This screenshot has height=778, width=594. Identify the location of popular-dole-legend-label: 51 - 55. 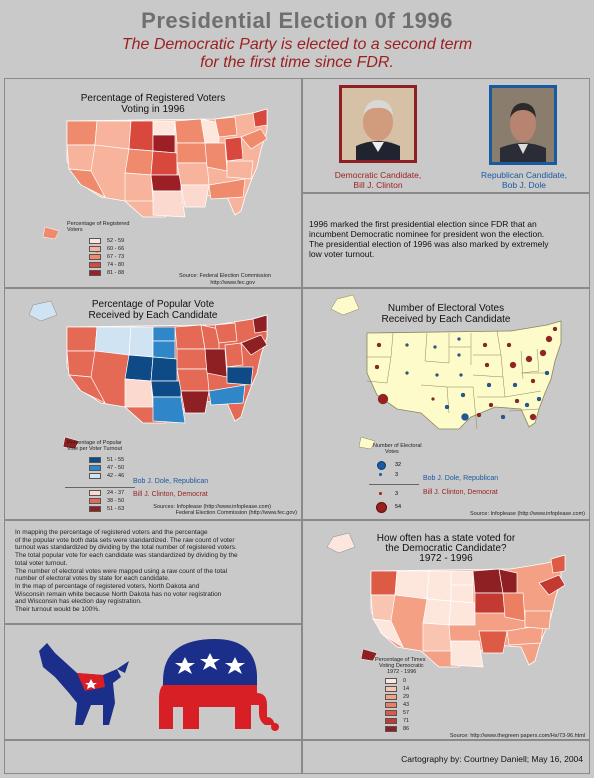
(116, 459).